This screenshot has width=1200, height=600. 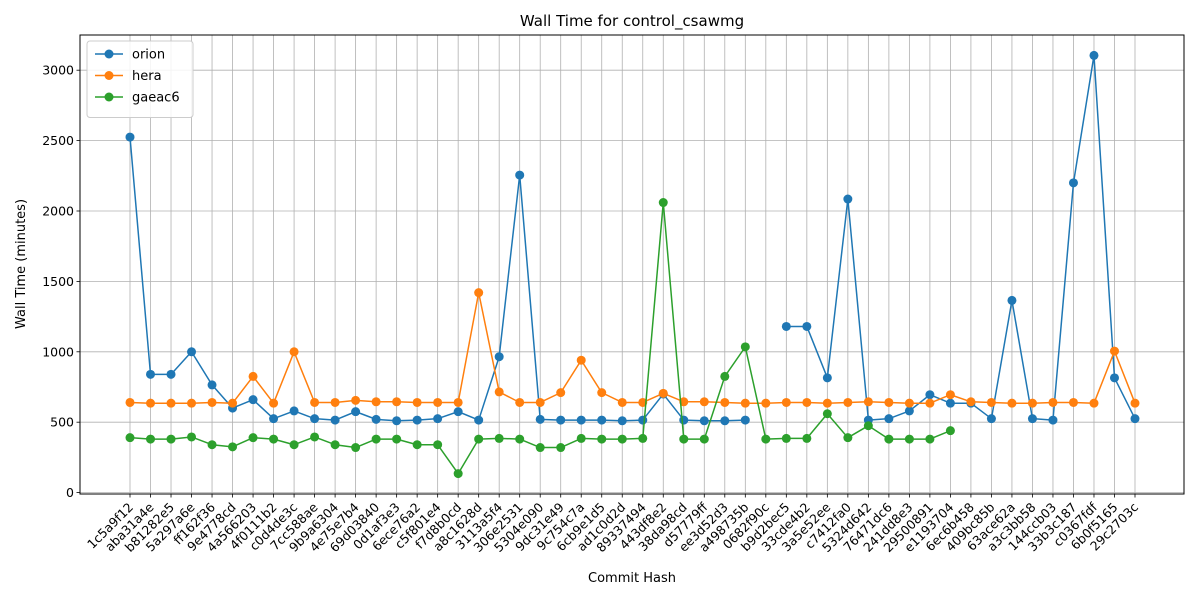 What do you see at coordinates (109, 97) in the screenshot?
I see `legend-marker-gaeac6` at bounding box center [109, 97].